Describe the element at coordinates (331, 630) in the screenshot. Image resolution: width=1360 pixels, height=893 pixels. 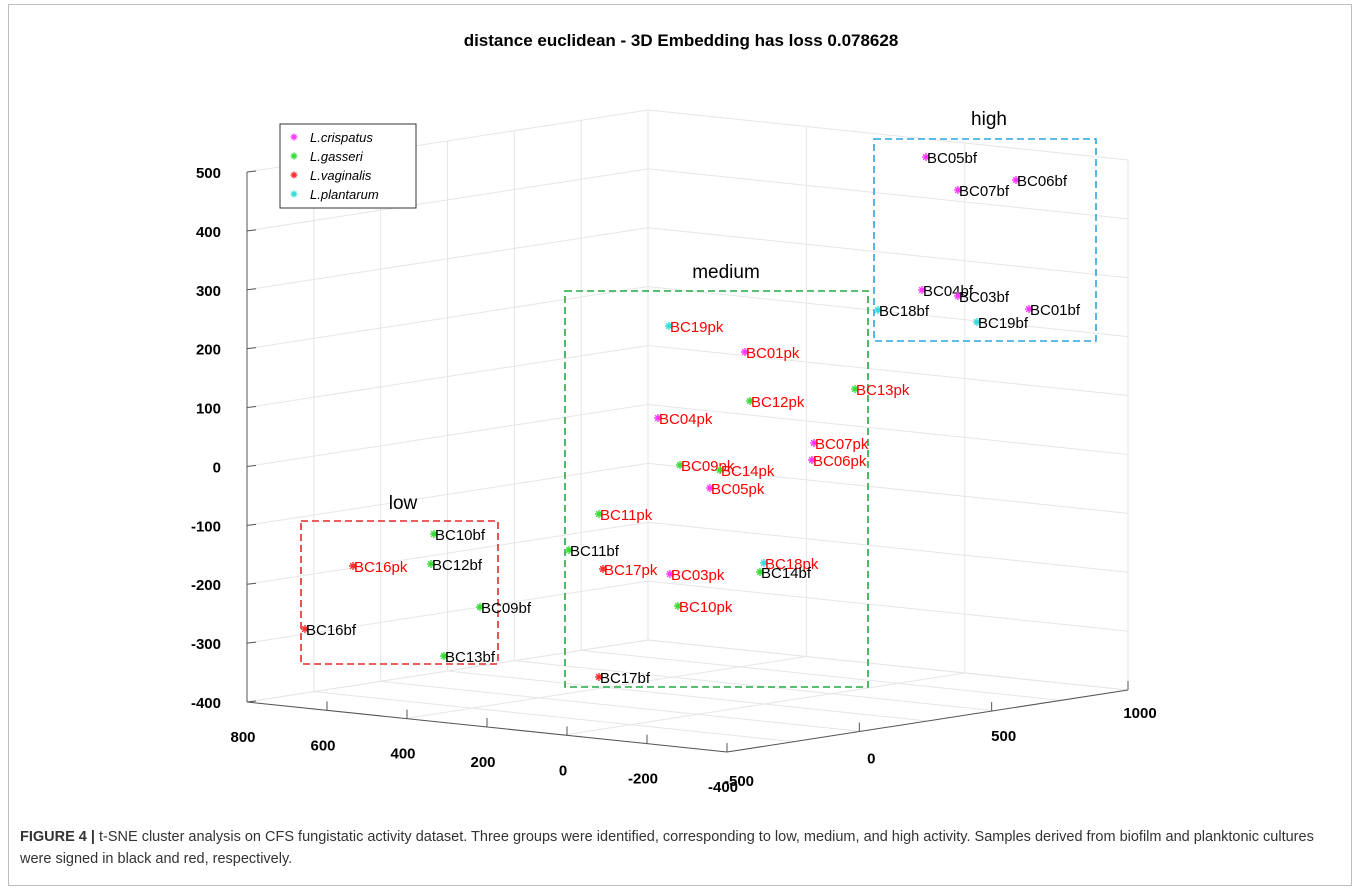
I see `point-label: BC16bf` at that location.